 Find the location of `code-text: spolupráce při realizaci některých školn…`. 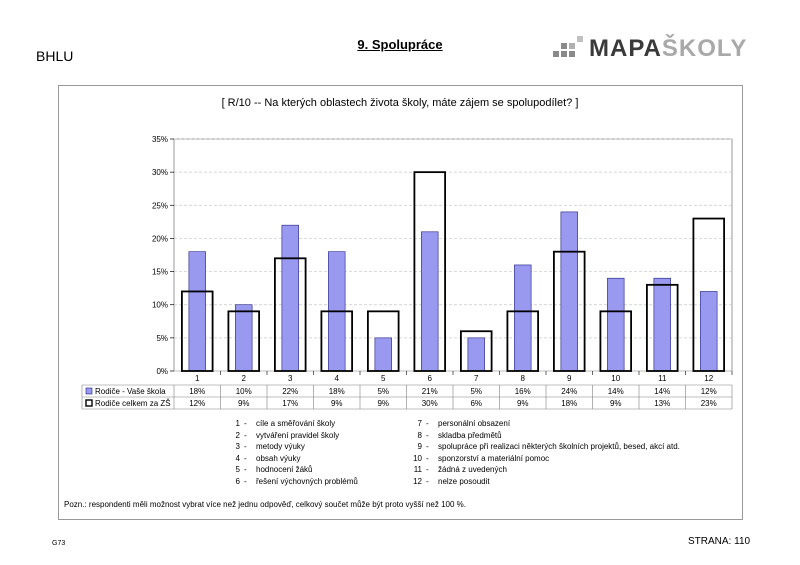

code-text: spolupráce při realizaci některých školn… is located at coordinates (559, 446).